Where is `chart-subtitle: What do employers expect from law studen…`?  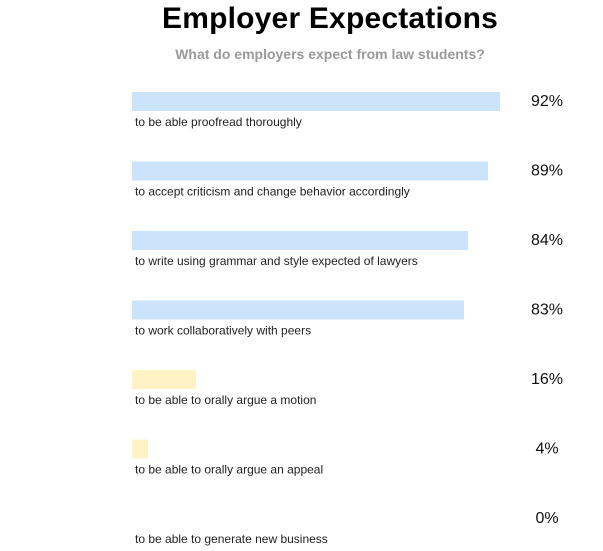
chart-subtitle: What do employers expect from law studen… is located at coordinates (330, 54).